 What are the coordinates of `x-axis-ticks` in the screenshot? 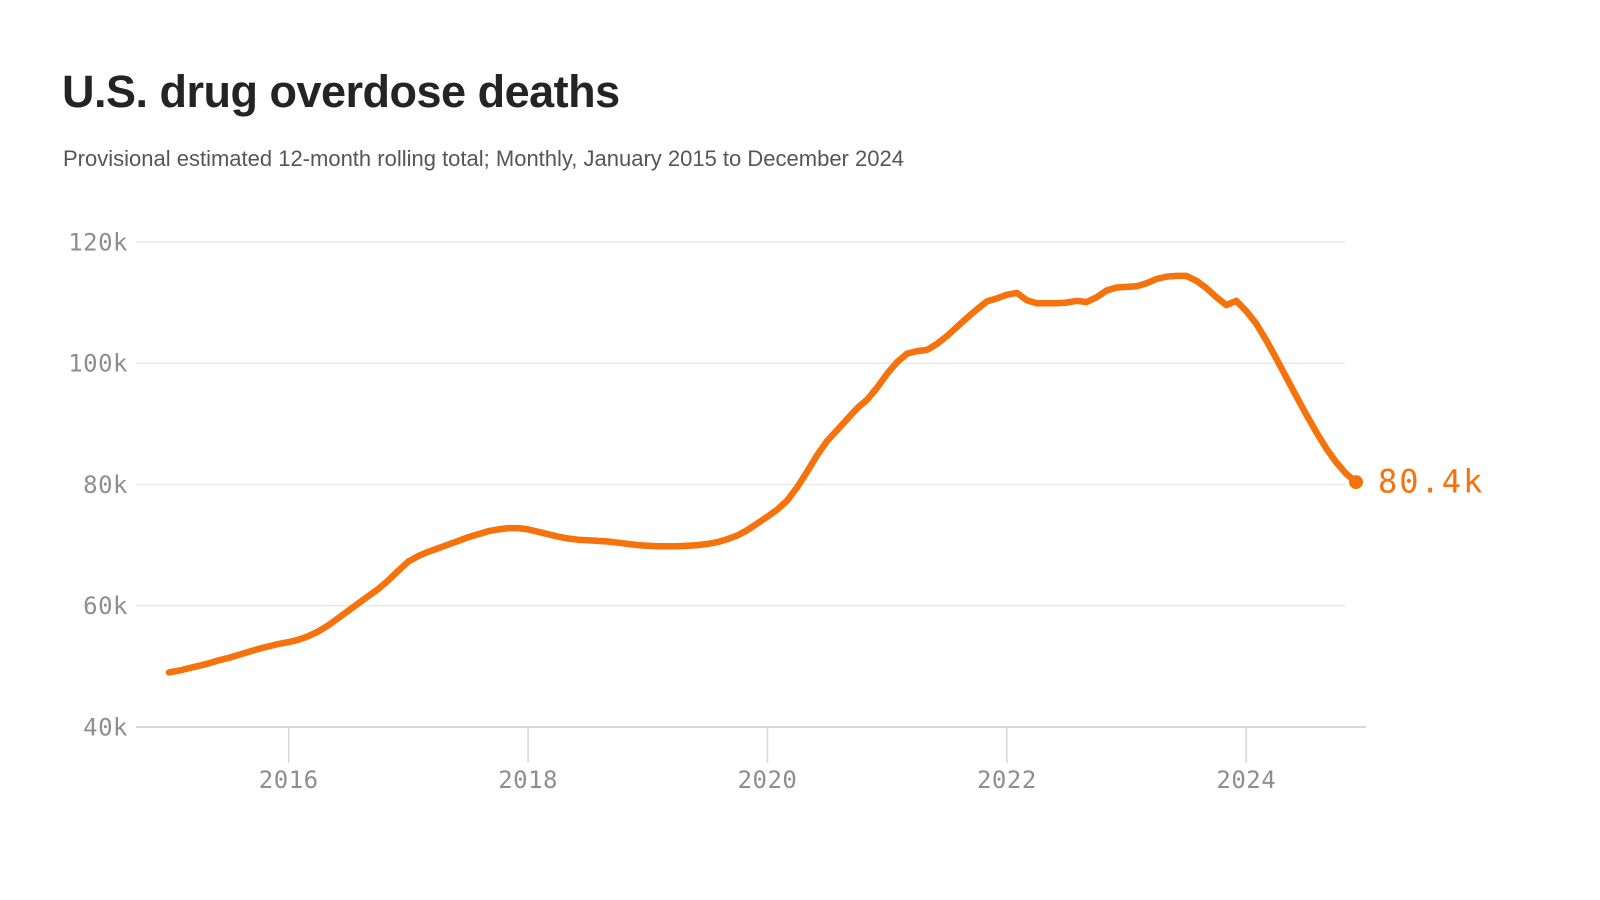 It's located at (767, 745).